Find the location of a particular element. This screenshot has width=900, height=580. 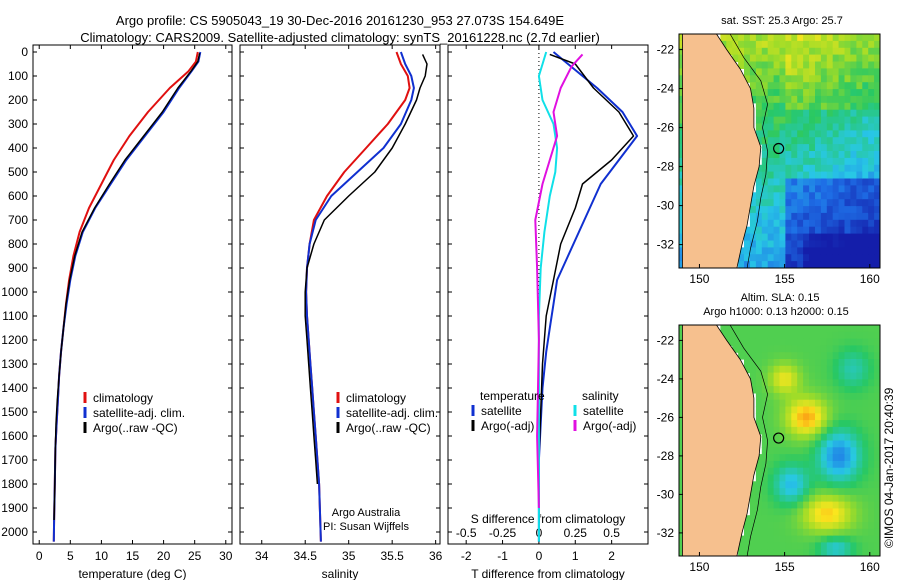

y-tick-label: 2000 is located at coordinates (14, 532).